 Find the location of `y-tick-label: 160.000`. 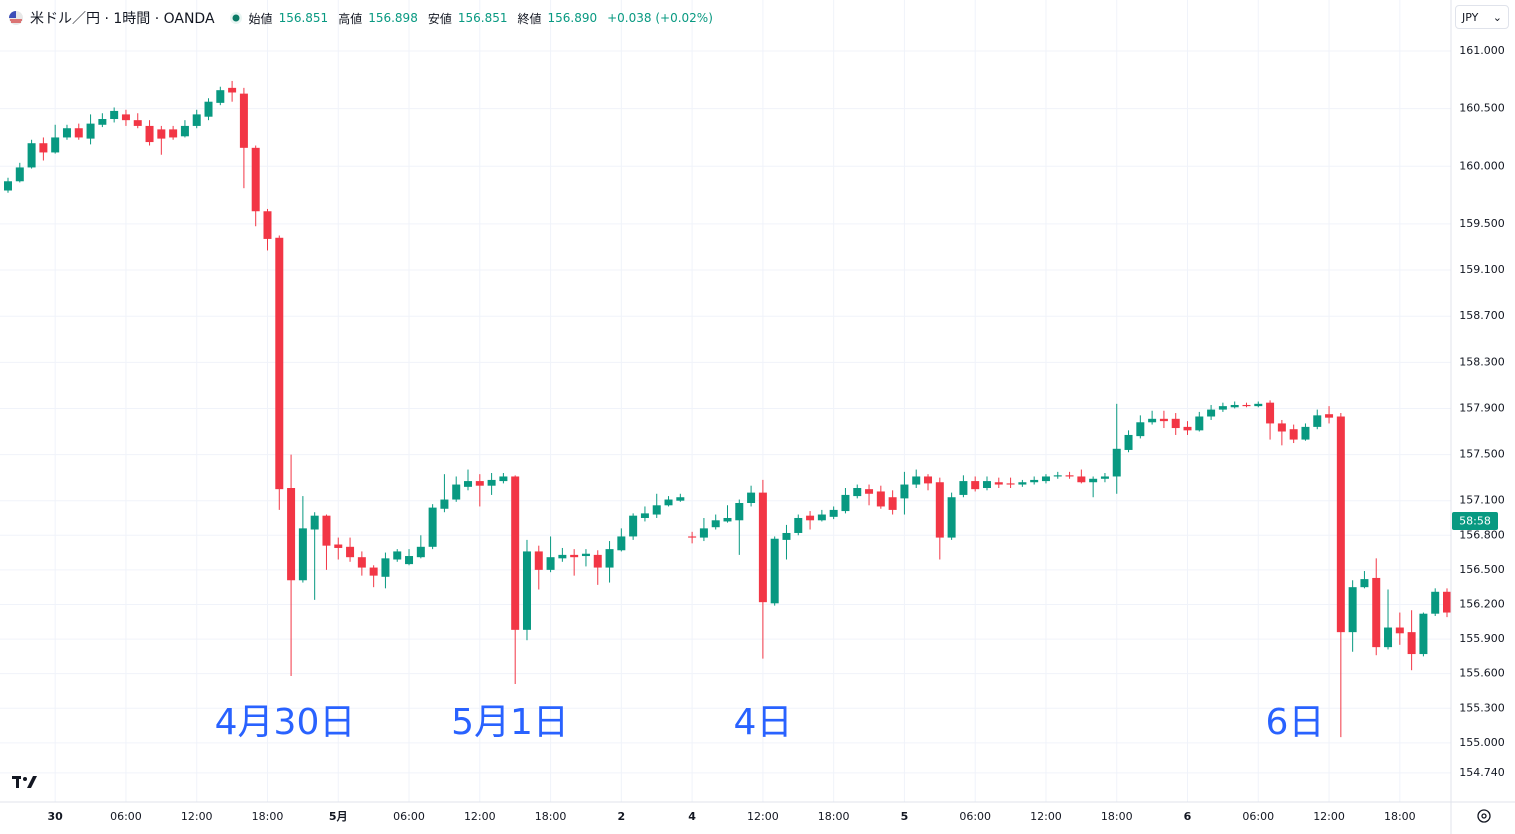

y-tick-label: 160.000 is located at coordinates (1482, 165).